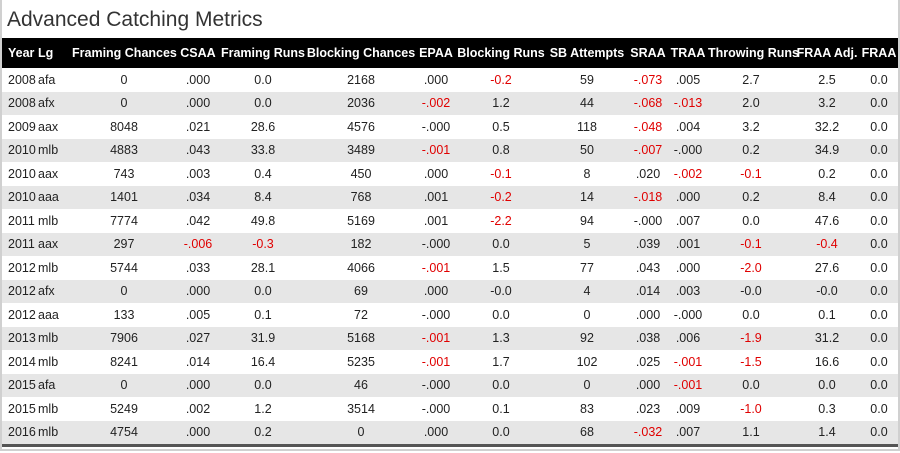  What do you see at coordinates (827, 432) in the screenshot?
I see `table-cell: 1.4` at bounding box center [827, 432].